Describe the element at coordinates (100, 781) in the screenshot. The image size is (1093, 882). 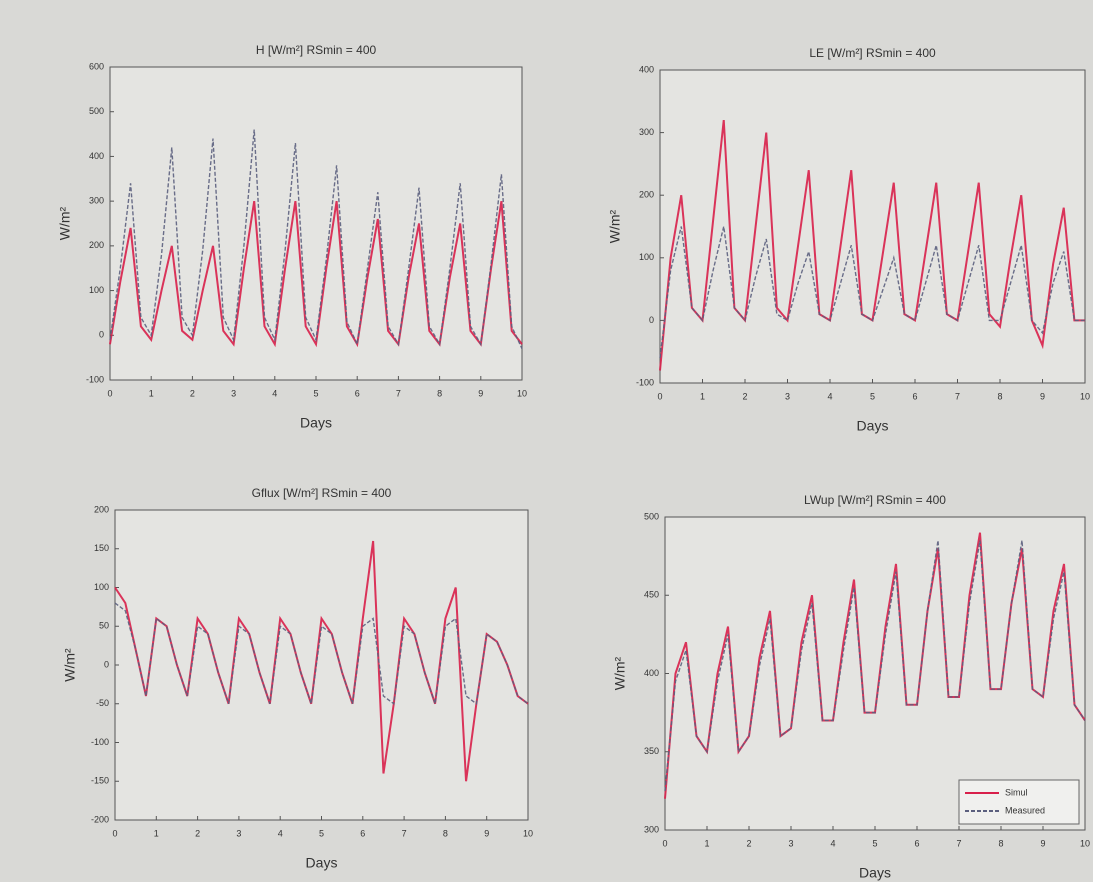
I see `y-tick-label: -150` at that location.